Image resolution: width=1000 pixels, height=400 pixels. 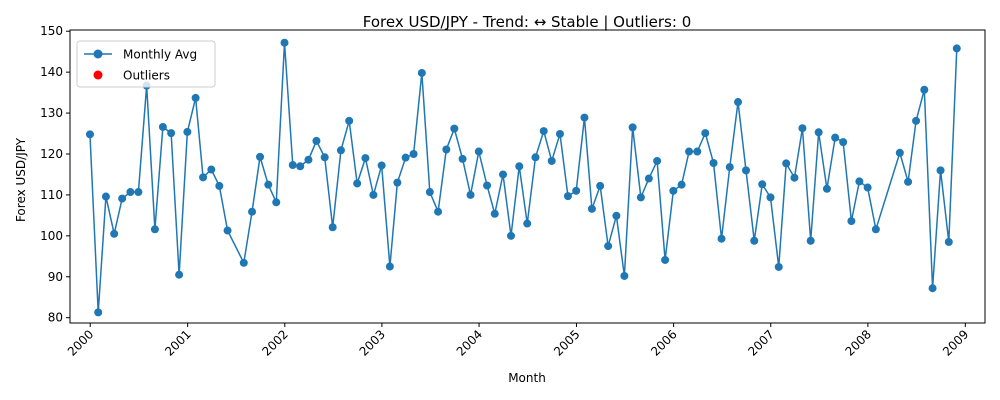 I want to click on y-tick-label: 110, so click(x=51, y=195).